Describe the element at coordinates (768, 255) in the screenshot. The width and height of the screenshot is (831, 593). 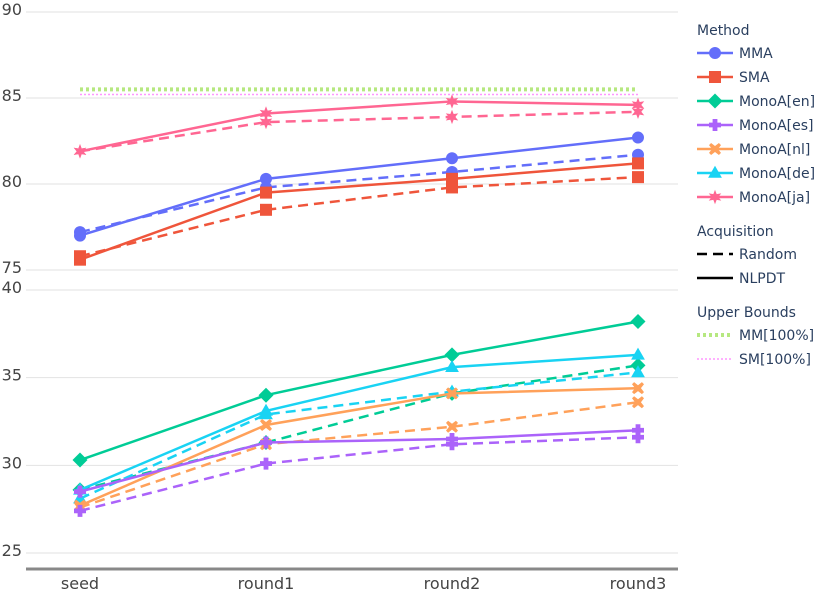
I see `legend-label: Random` at that location.